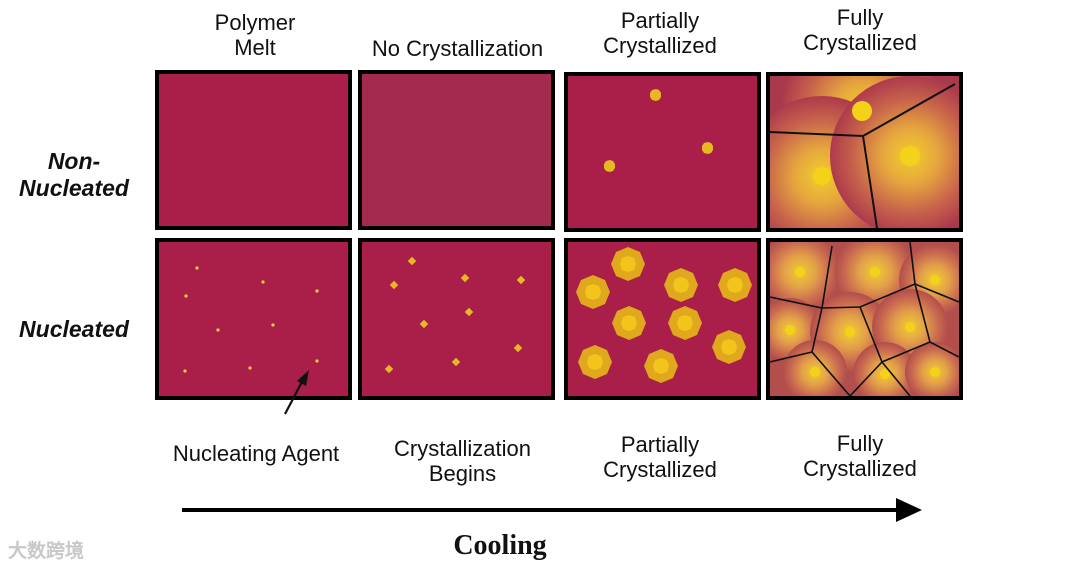  What do you see at coordinates (455, 315) in the screenshot?
I see `small-crystal-nuclei` at bounding box center [455, 315].